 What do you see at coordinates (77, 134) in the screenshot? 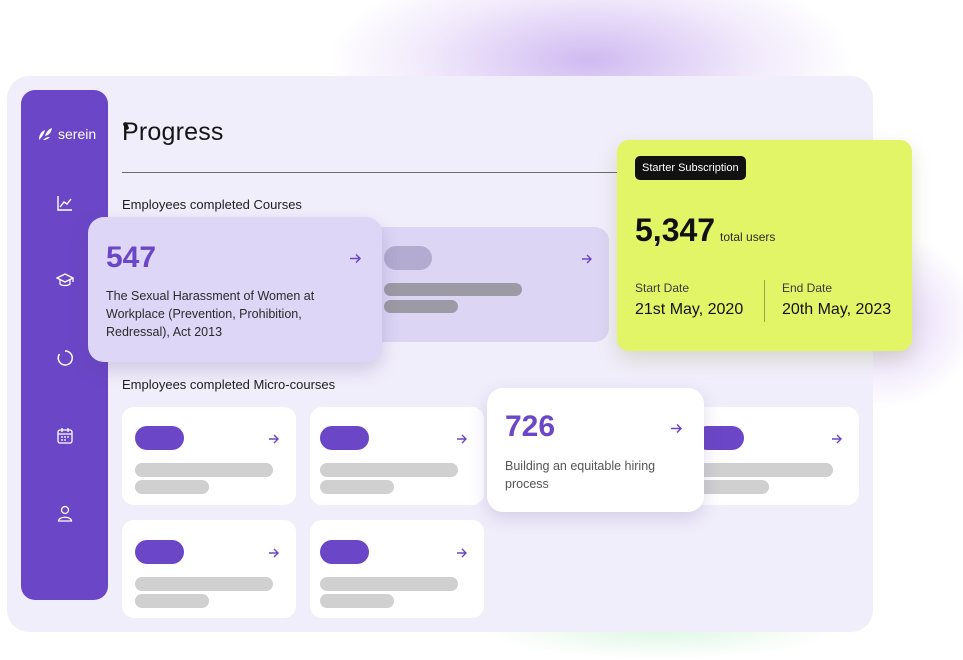
I see `brand-name: serein` at bounding box center [77, 134].